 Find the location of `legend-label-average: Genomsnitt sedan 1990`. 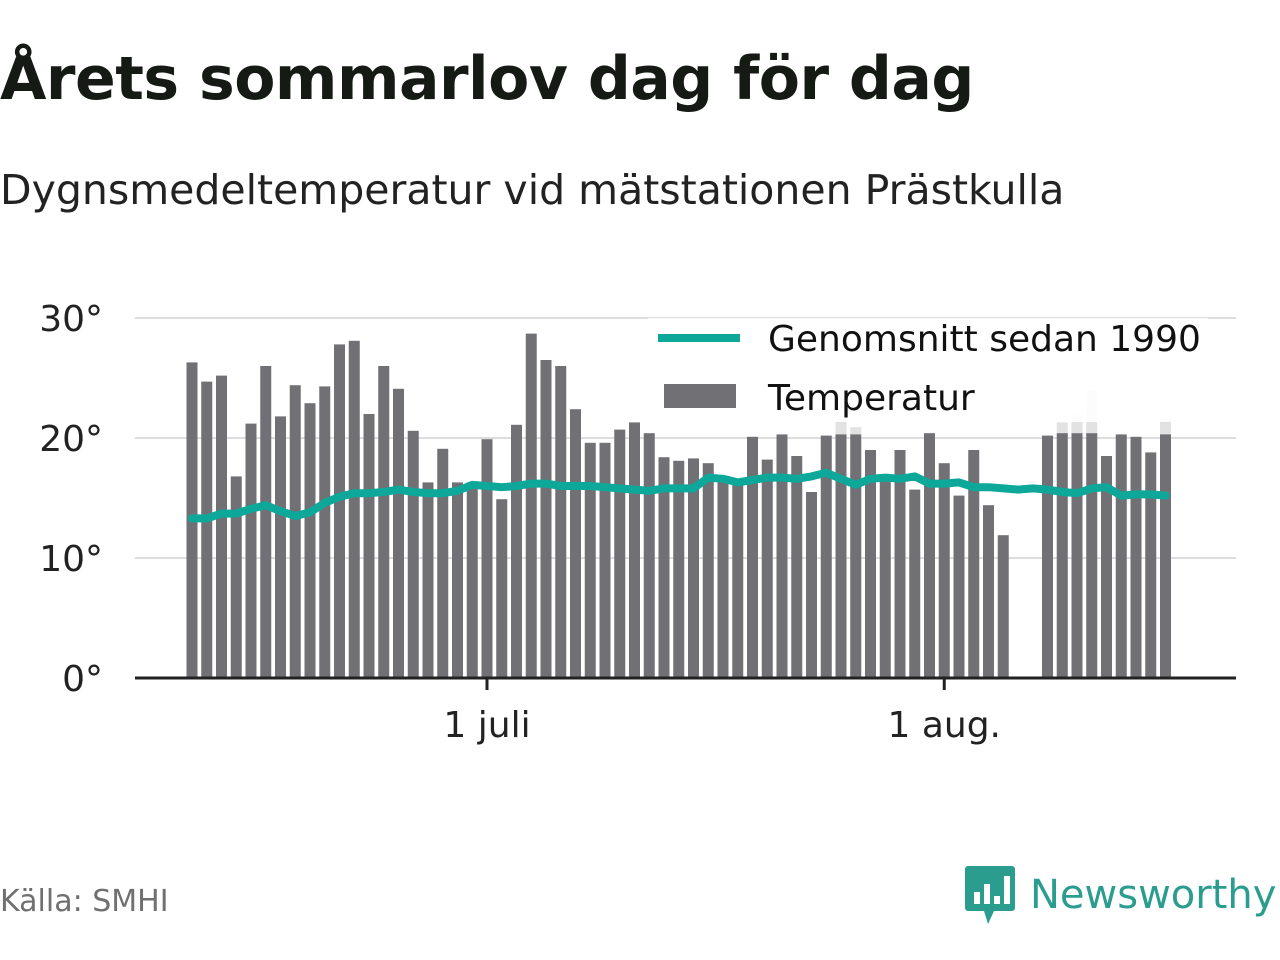

legend-label-average: Genomsnitt sedan 1990 is located at coordinates (984, 339).